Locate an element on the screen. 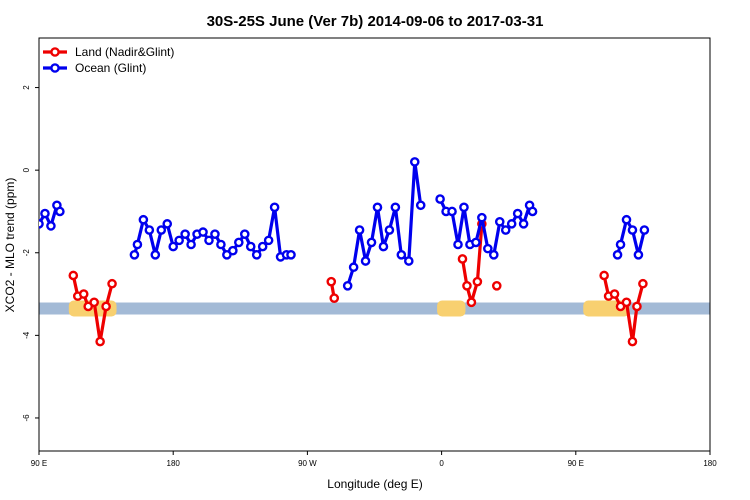  legend-label-0: Land (Nadir&Glint) is located at coordinates (124, 52).